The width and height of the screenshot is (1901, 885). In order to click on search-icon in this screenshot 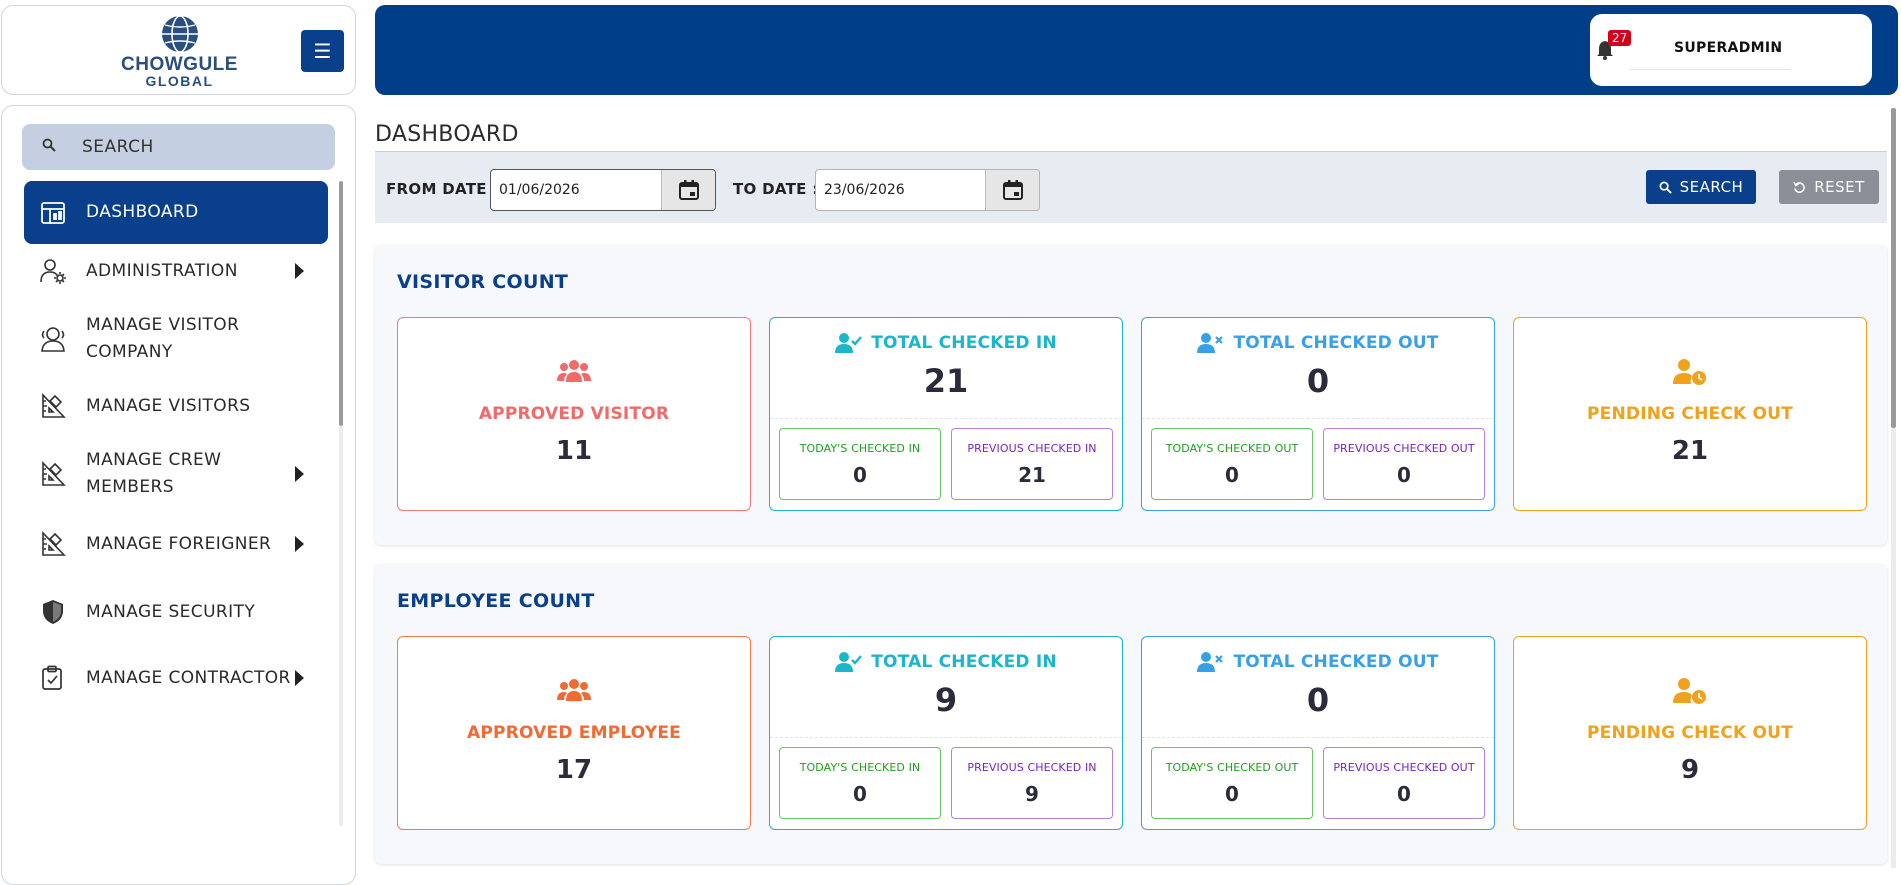, I will do `click(62, 147)`.